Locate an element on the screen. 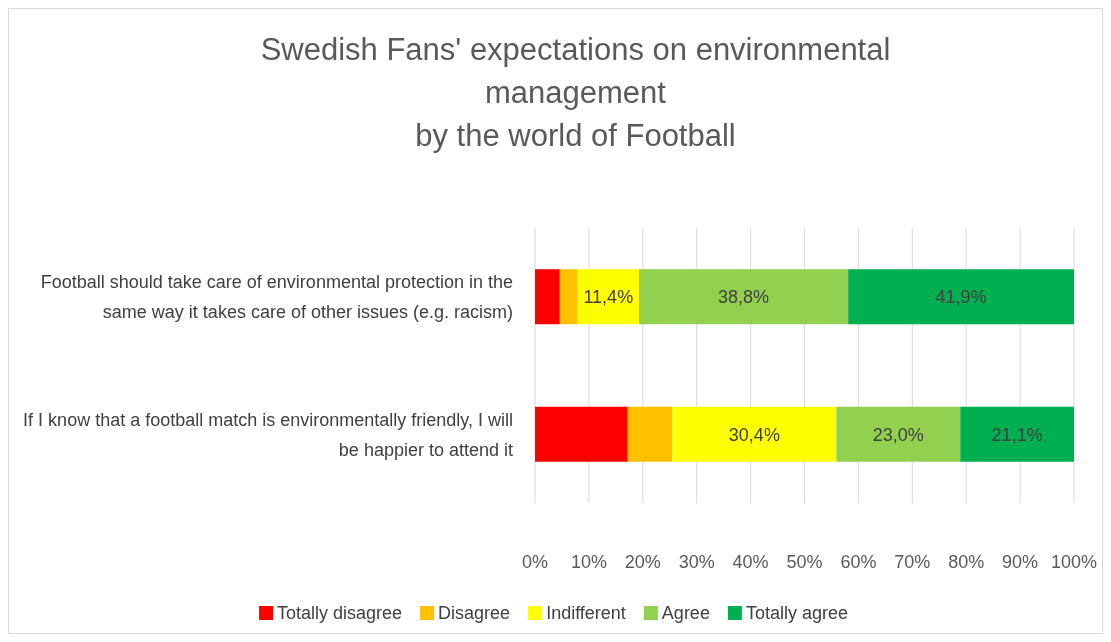 The height and width of the screenshot is (642, 1111). data-label: 21,1% is located at coordinates (1017, 434).